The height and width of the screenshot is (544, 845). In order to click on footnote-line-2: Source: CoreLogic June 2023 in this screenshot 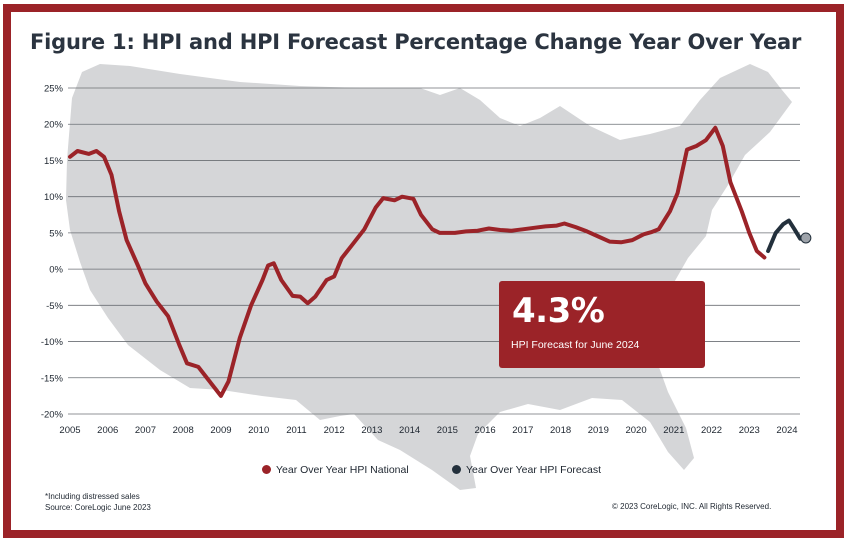, I will do `click(98, 507)`.